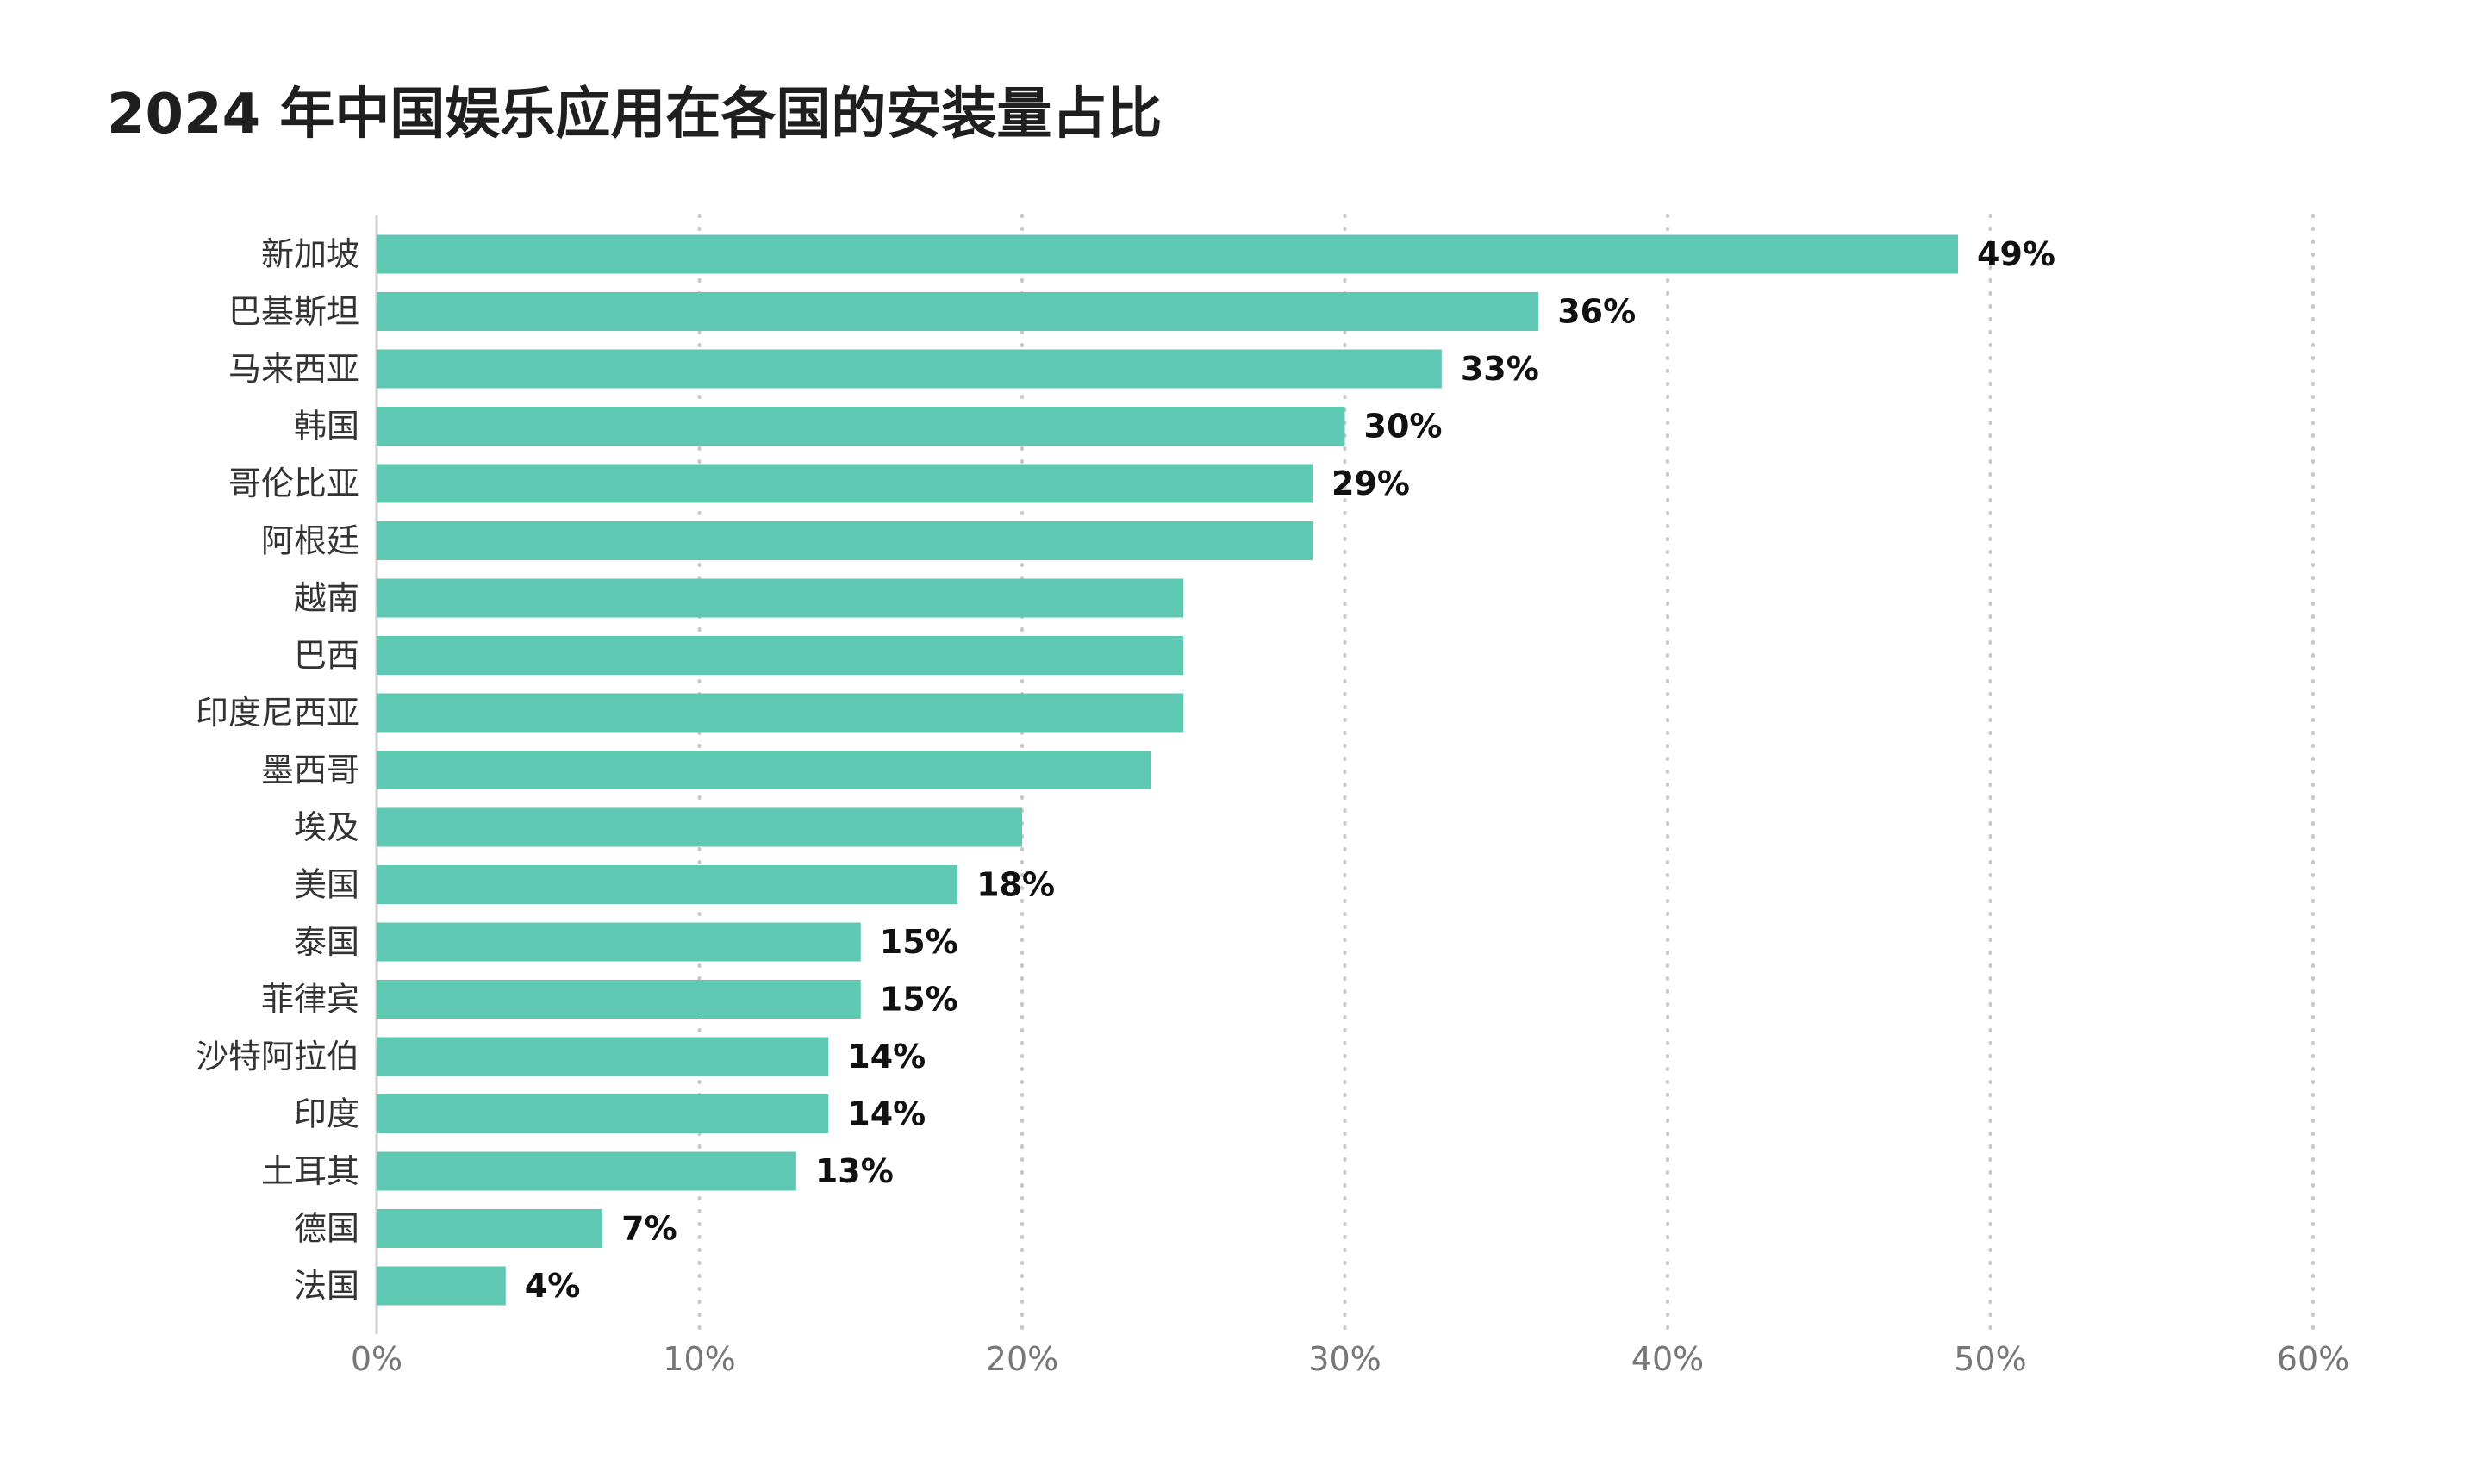 This screenshot has height=1484, width=2482. What do you see at coordinates (2313, 1359) in the screenshot?
I see `x-tick-label: 60%` at bounding box center [2313, 1359].